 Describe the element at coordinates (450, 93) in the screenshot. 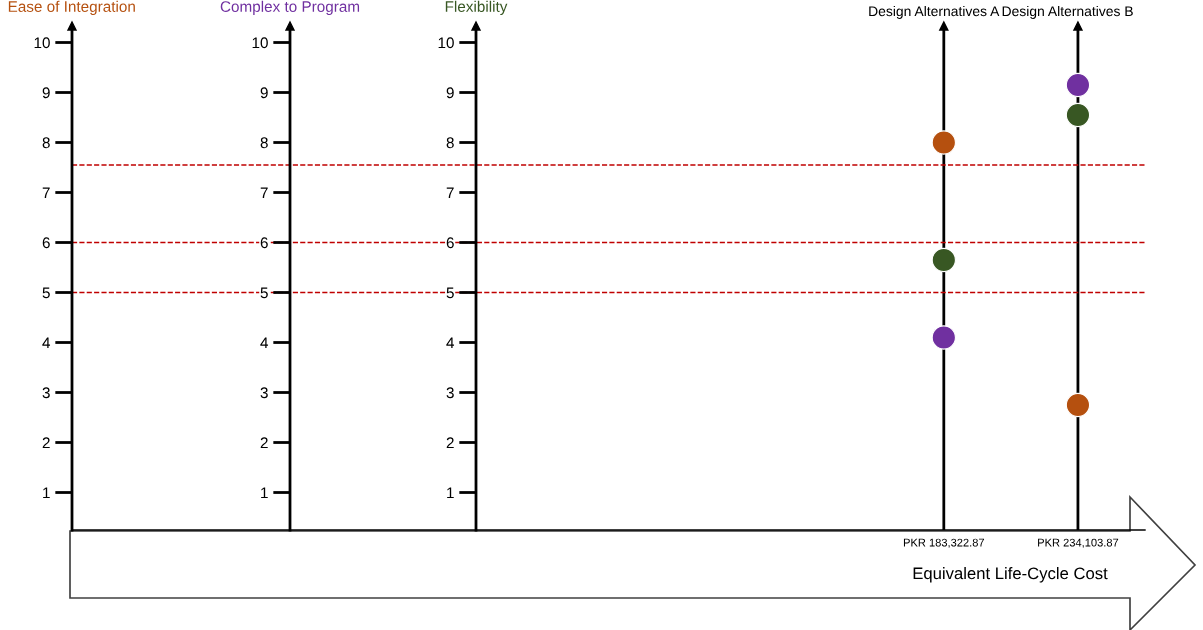

I see `y3-tick-label: 9` at that location.